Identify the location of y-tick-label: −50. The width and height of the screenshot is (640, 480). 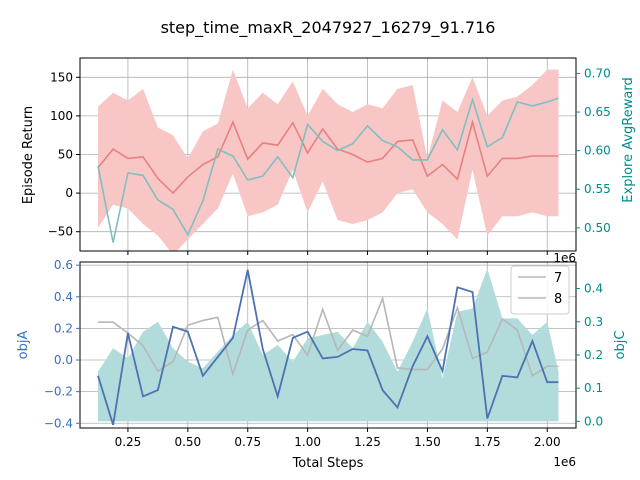
(60, 232).